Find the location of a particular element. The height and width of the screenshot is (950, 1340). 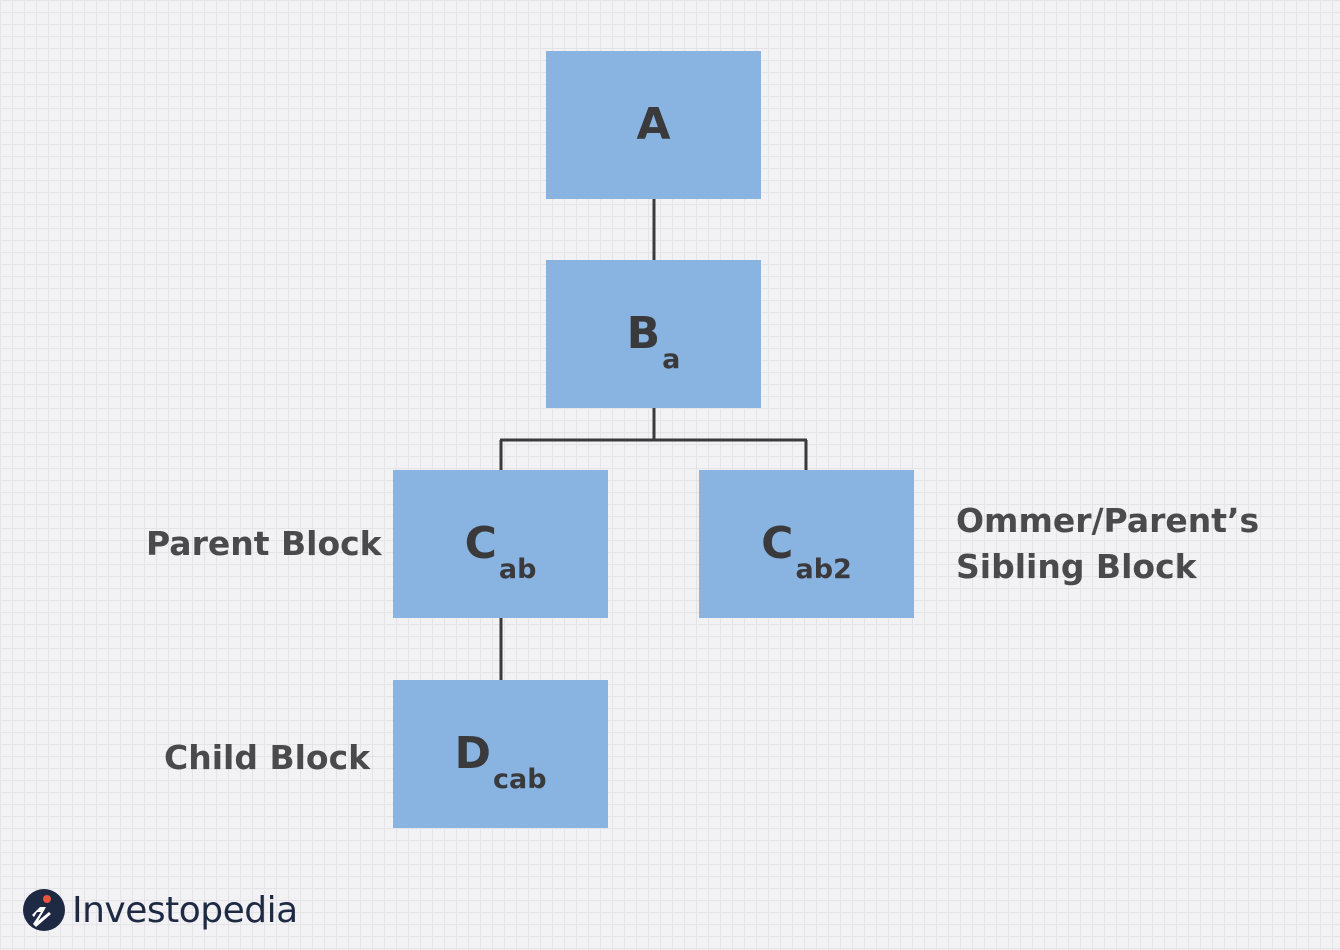

block-b-label: Ba is located at coordinates (654, 343).